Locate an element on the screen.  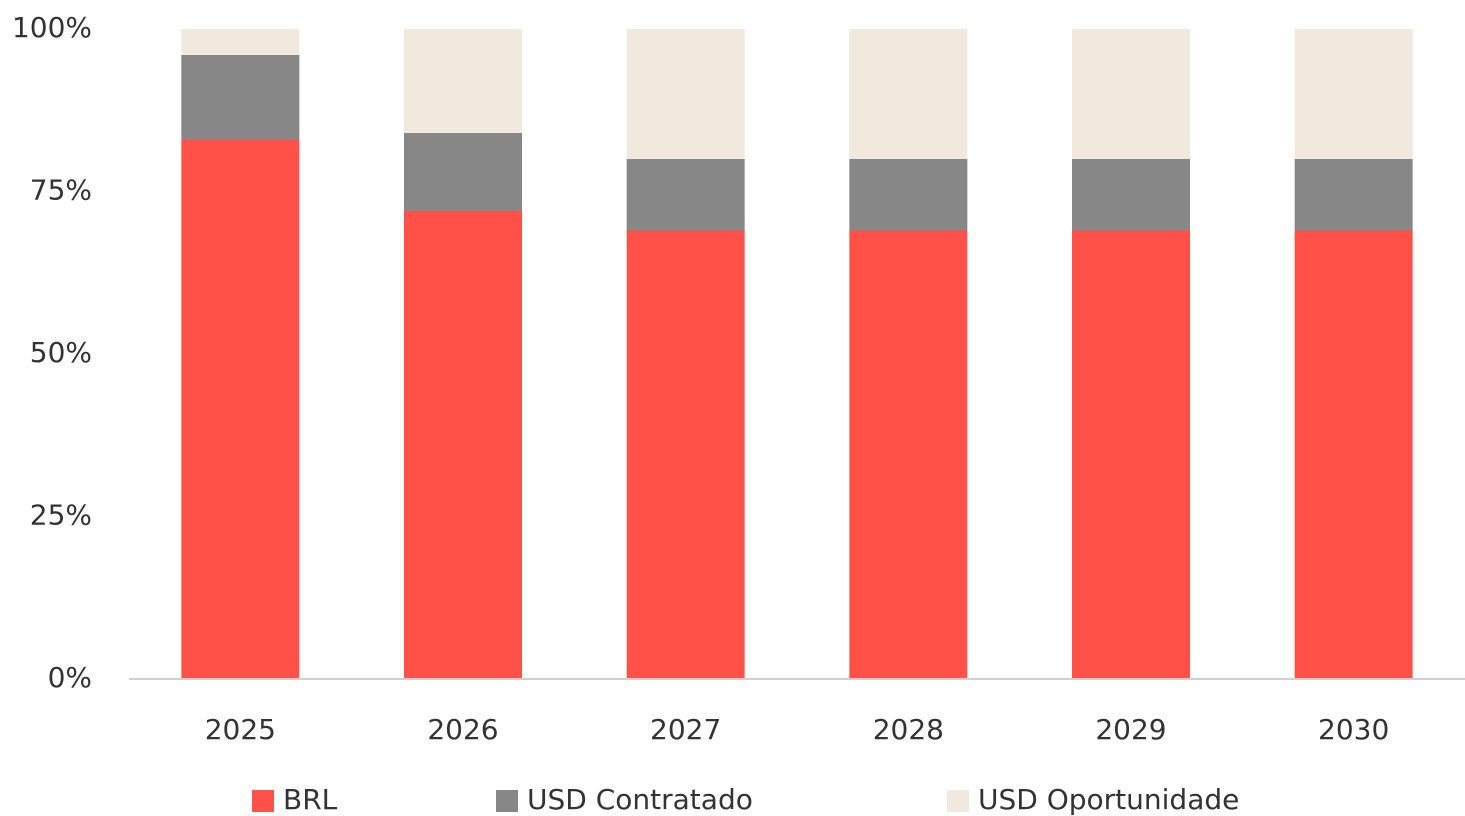
y-tick-label: 100% is located at coordinates (52, 27).